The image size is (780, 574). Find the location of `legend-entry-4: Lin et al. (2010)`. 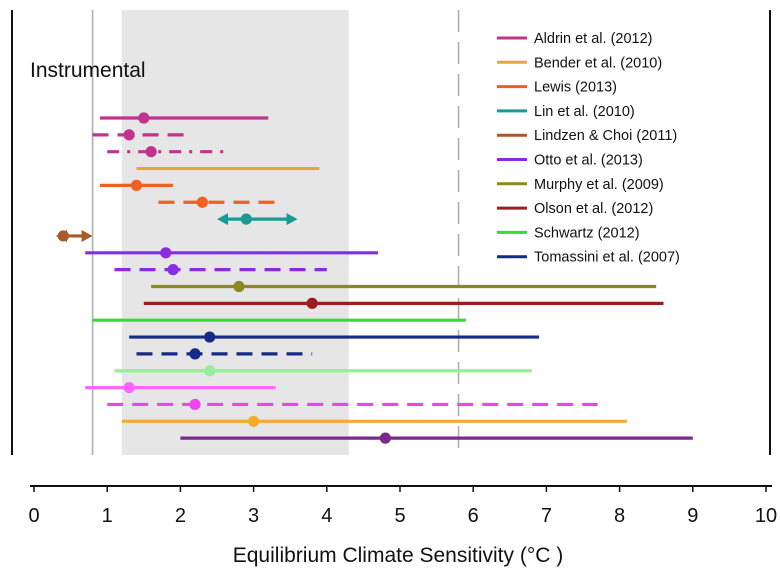

legend-entry-4: Lin et al. (2010) is located at coordinates (566, 112).